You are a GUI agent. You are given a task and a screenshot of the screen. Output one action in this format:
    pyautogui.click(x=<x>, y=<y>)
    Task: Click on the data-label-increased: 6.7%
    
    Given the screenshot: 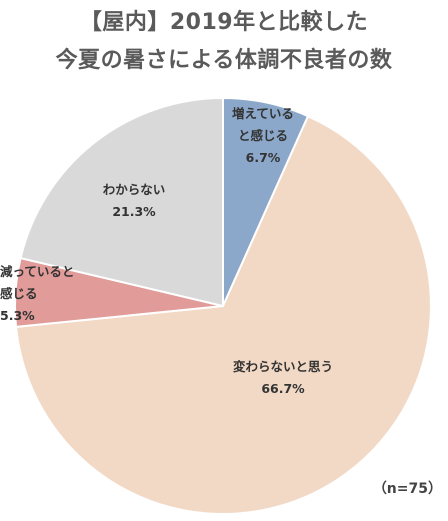 What is the action you would take?
    pyautogui.click(x=263, y=157)
    